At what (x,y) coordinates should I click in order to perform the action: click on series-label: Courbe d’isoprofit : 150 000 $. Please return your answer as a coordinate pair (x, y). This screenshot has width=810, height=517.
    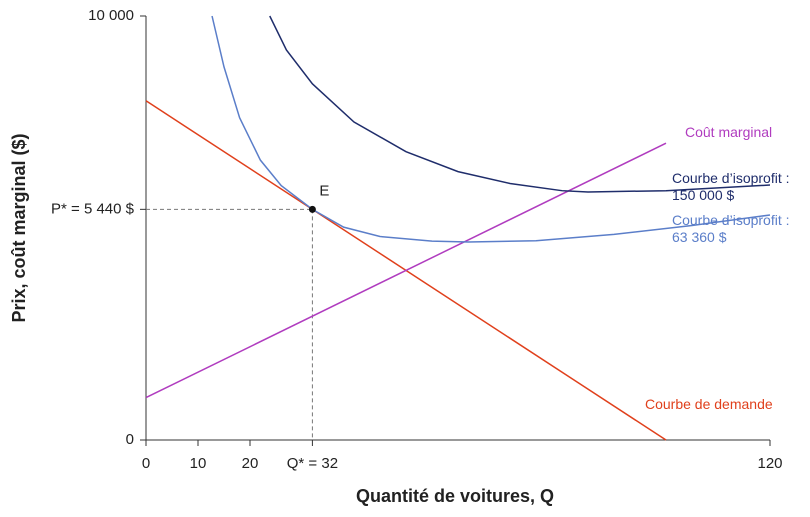
    Looking at the image, I should click on (731, 186).